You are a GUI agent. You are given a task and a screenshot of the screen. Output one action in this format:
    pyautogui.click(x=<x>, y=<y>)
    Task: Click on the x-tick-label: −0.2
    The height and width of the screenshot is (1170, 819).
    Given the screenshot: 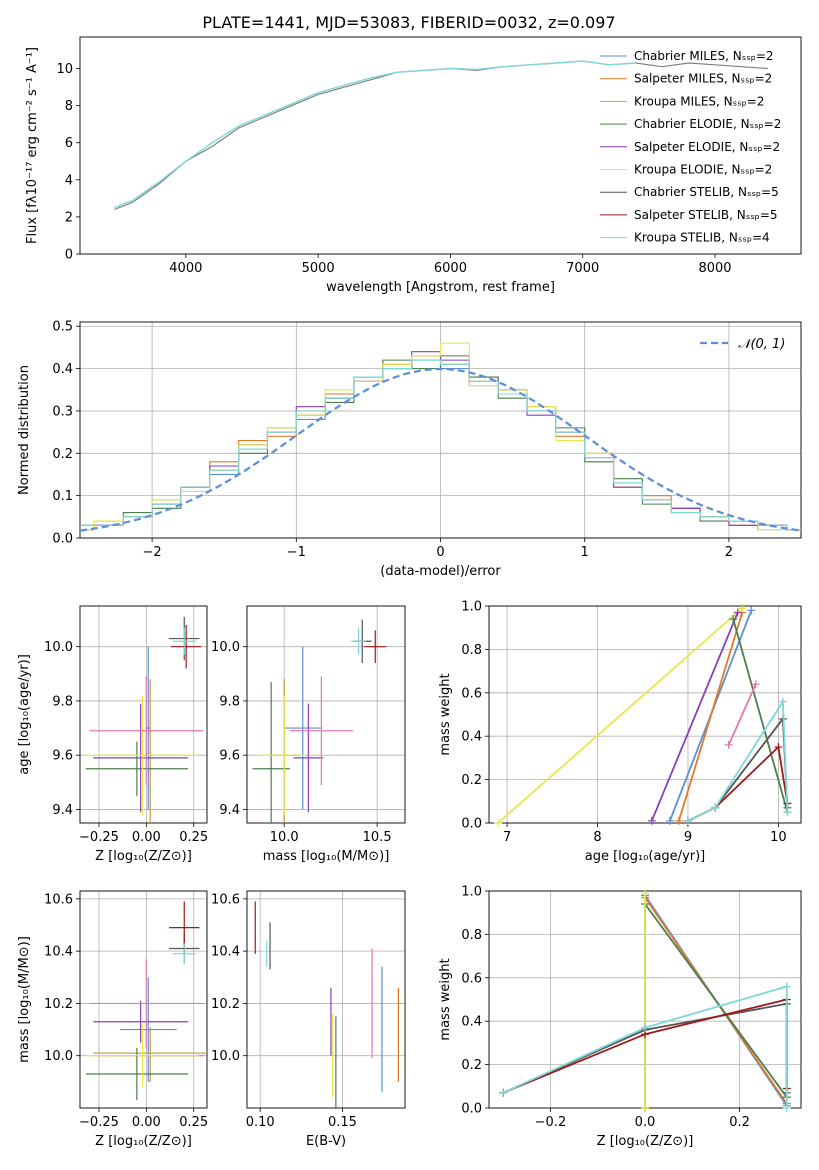 What is the action you would take?
    pyautogui.click(x=551, y=1122)
    